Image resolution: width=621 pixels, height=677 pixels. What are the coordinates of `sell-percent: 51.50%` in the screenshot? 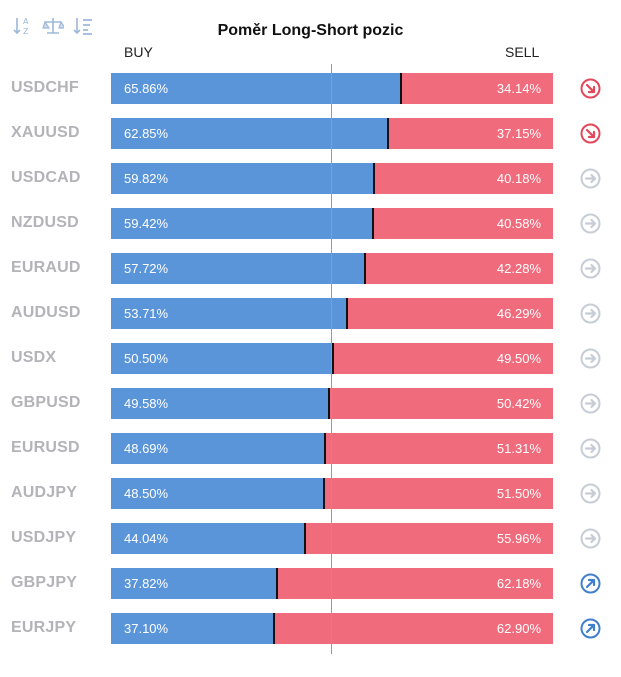 It's located at (518, 493).